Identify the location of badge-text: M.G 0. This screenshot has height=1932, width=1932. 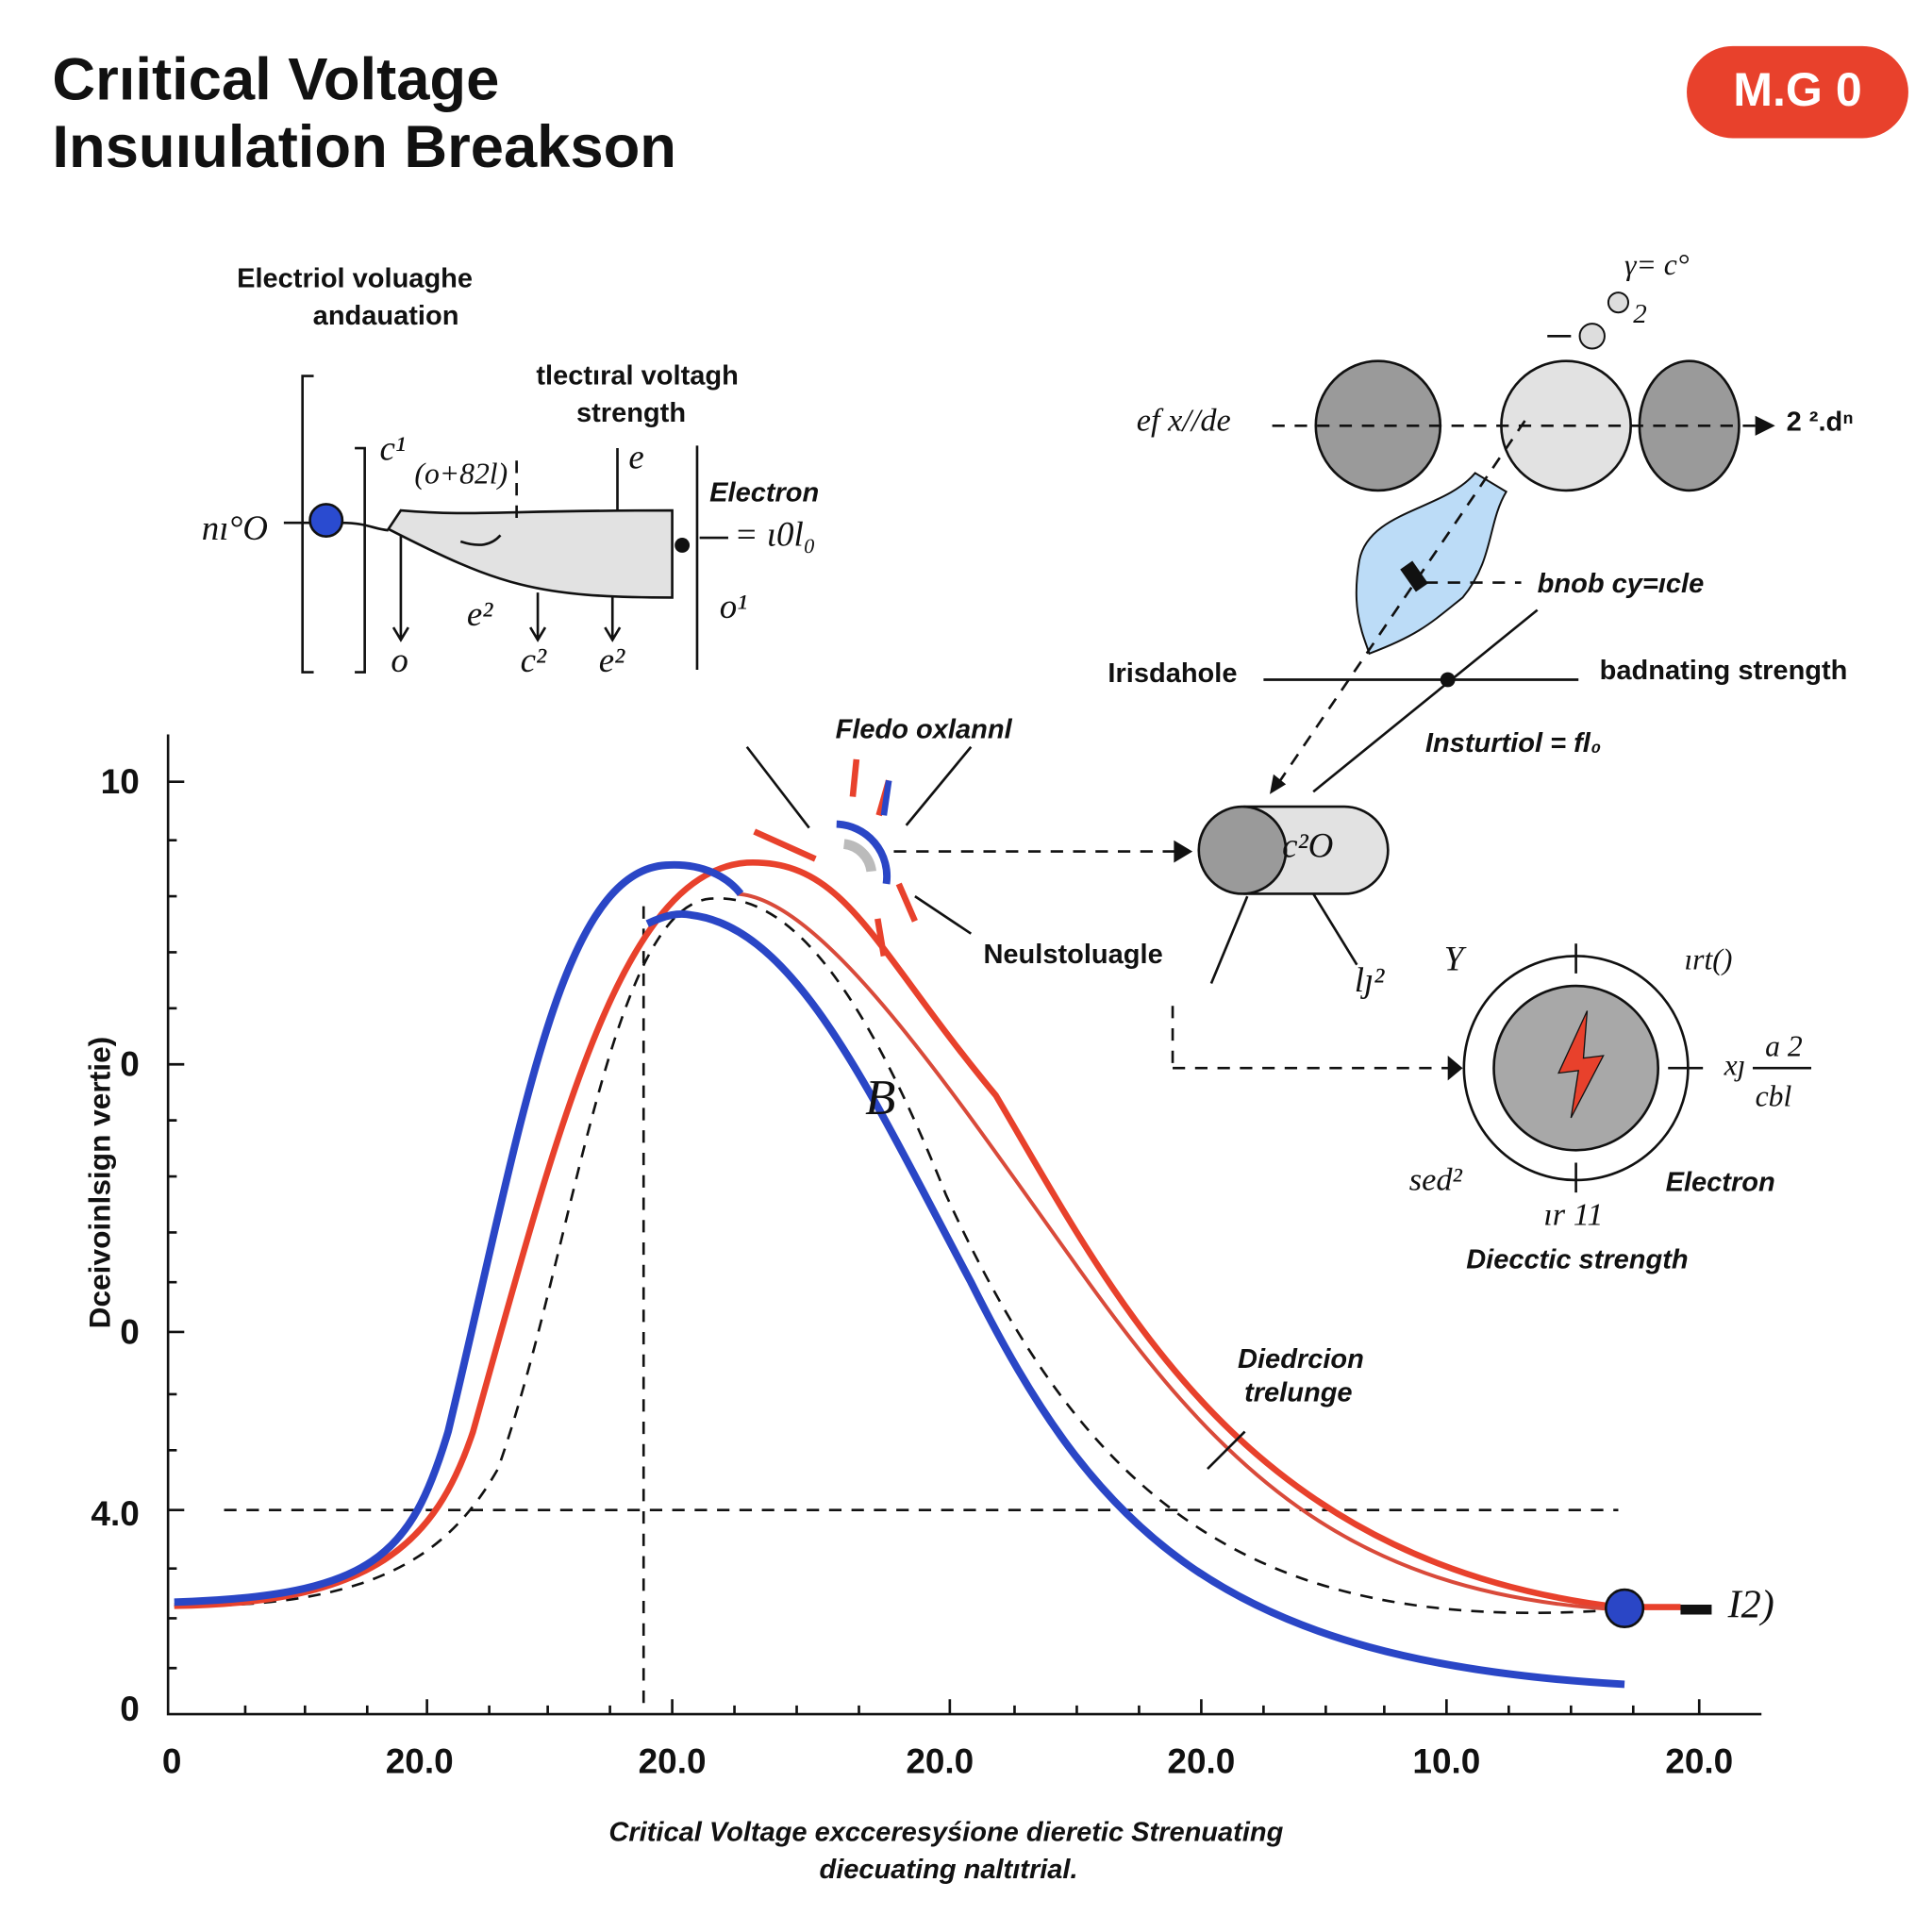
(1797, 90).